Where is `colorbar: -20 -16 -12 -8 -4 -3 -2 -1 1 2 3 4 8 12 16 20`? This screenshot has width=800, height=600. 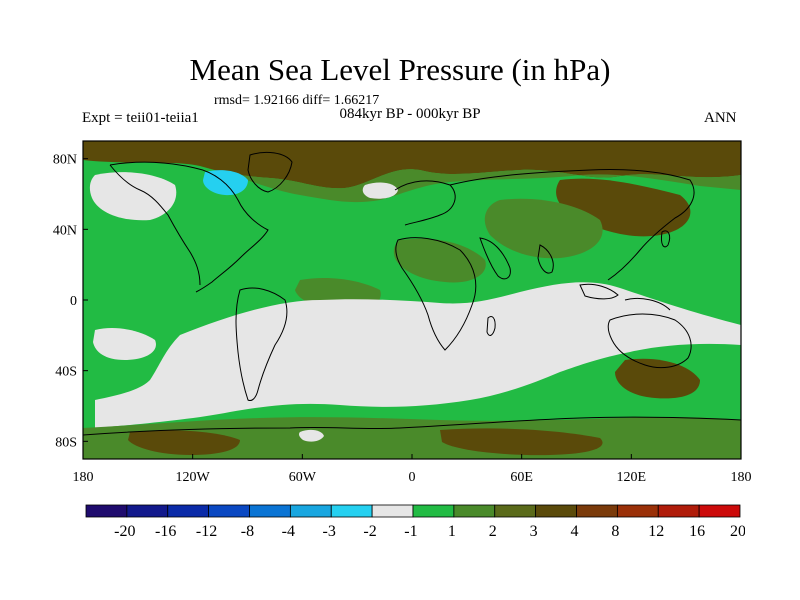
colorbar: -20 -16 -12 -8 -4 -3 -2 -1 1 2 3 4 8 12 16 20 is located at coordinates (415, 522).